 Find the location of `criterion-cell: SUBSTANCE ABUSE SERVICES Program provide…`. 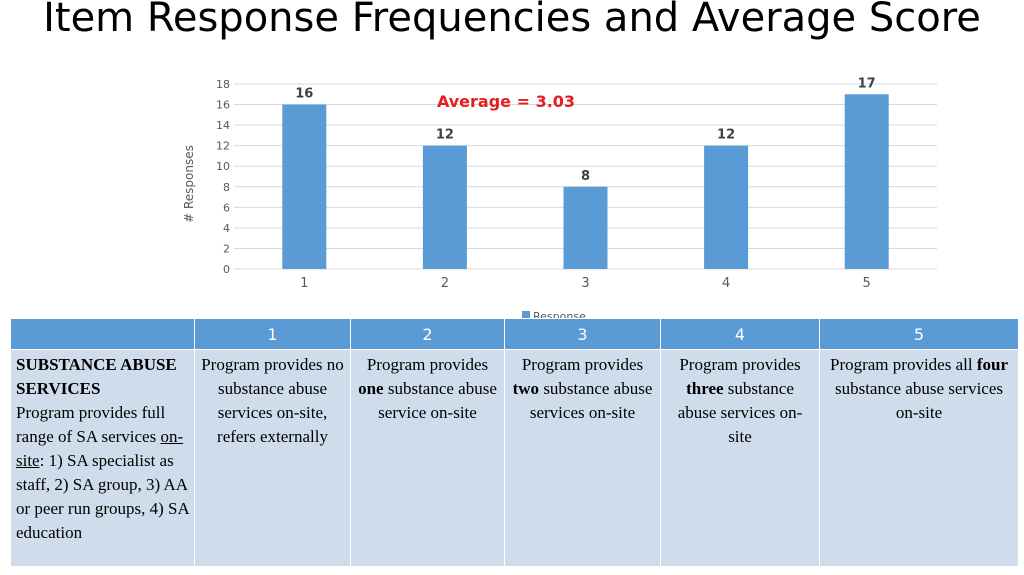

criterion-cell: SUBSTANCE ABUSE SERVICES Program provide… is located at coordinates (102, 458).